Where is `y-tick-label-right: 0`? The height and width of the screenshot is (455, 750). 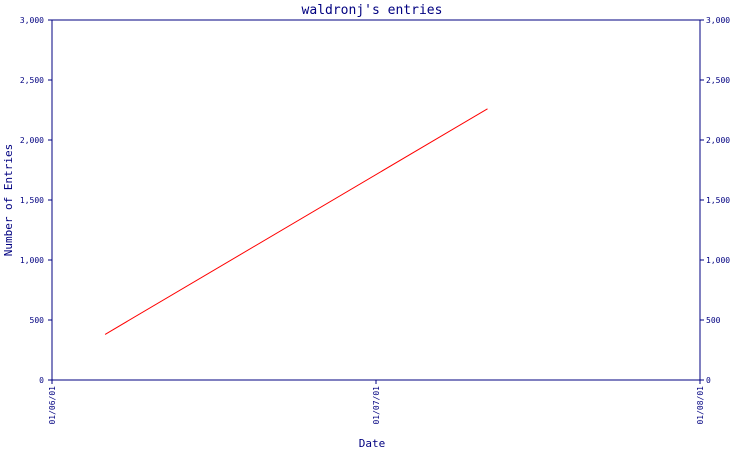
y-tick-label-right: 0 is located at coordinates (708, 380).